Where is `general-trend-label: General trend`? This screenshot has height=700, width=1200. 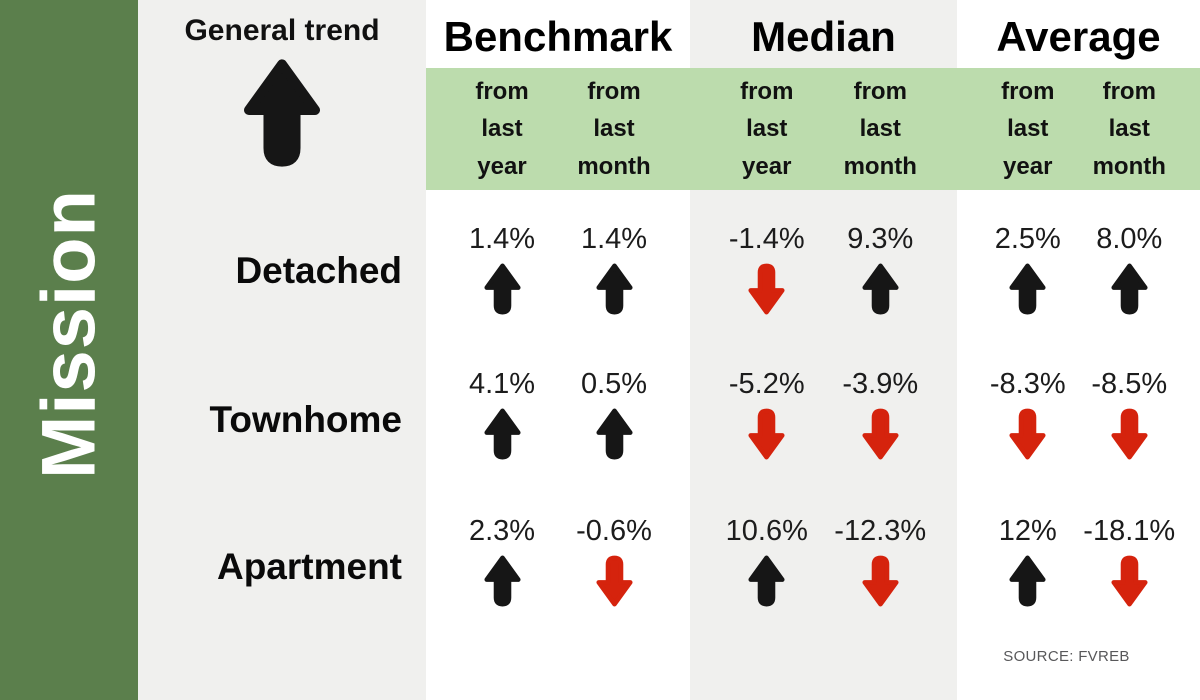 general-trend-label: General trend is located at coordinates (282, 30).